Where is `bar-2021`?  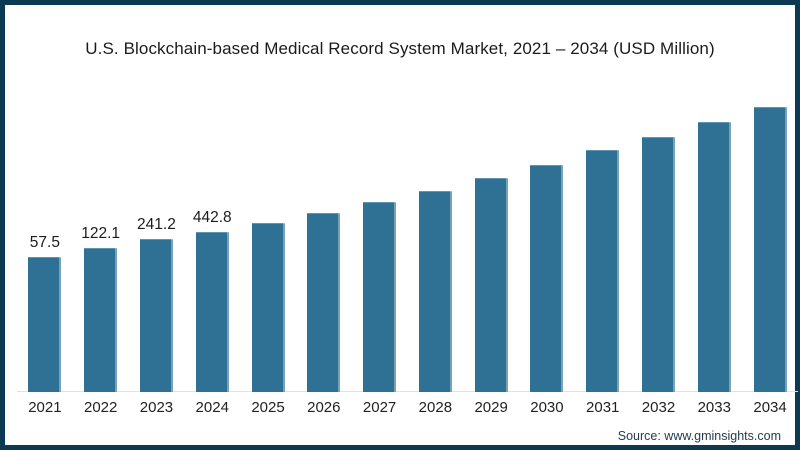
bar-2021 is located at coordinates (45, 324).